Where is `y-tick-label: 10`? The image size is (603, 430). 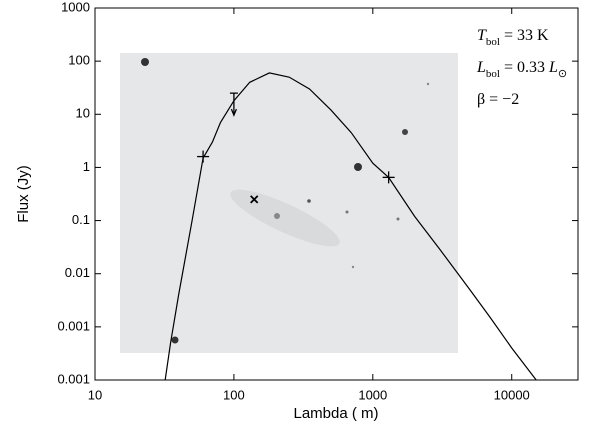
y-tick-label: 10 is located at coordinates (83, 113).